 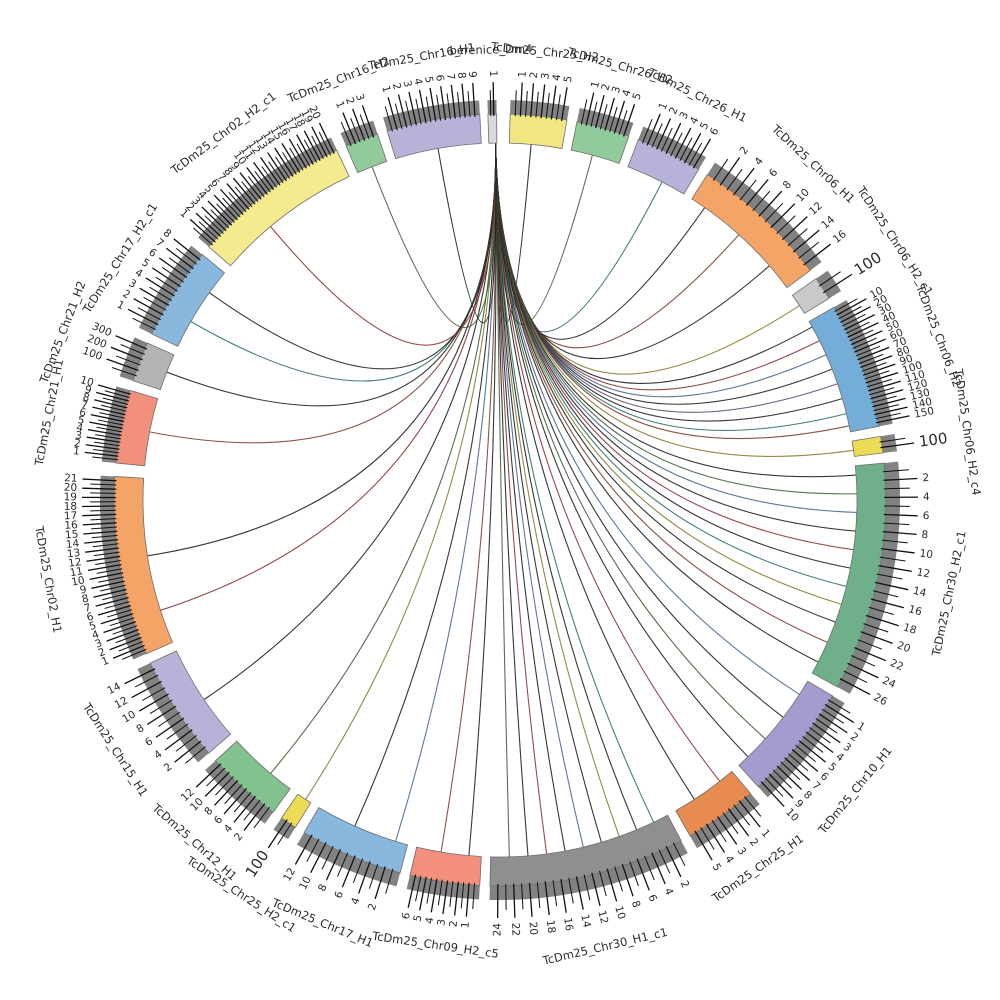 What do you see at coordinates (923, 573) in the screenshot?
I see `tick-label: 12` at bounding box center [923, 573].